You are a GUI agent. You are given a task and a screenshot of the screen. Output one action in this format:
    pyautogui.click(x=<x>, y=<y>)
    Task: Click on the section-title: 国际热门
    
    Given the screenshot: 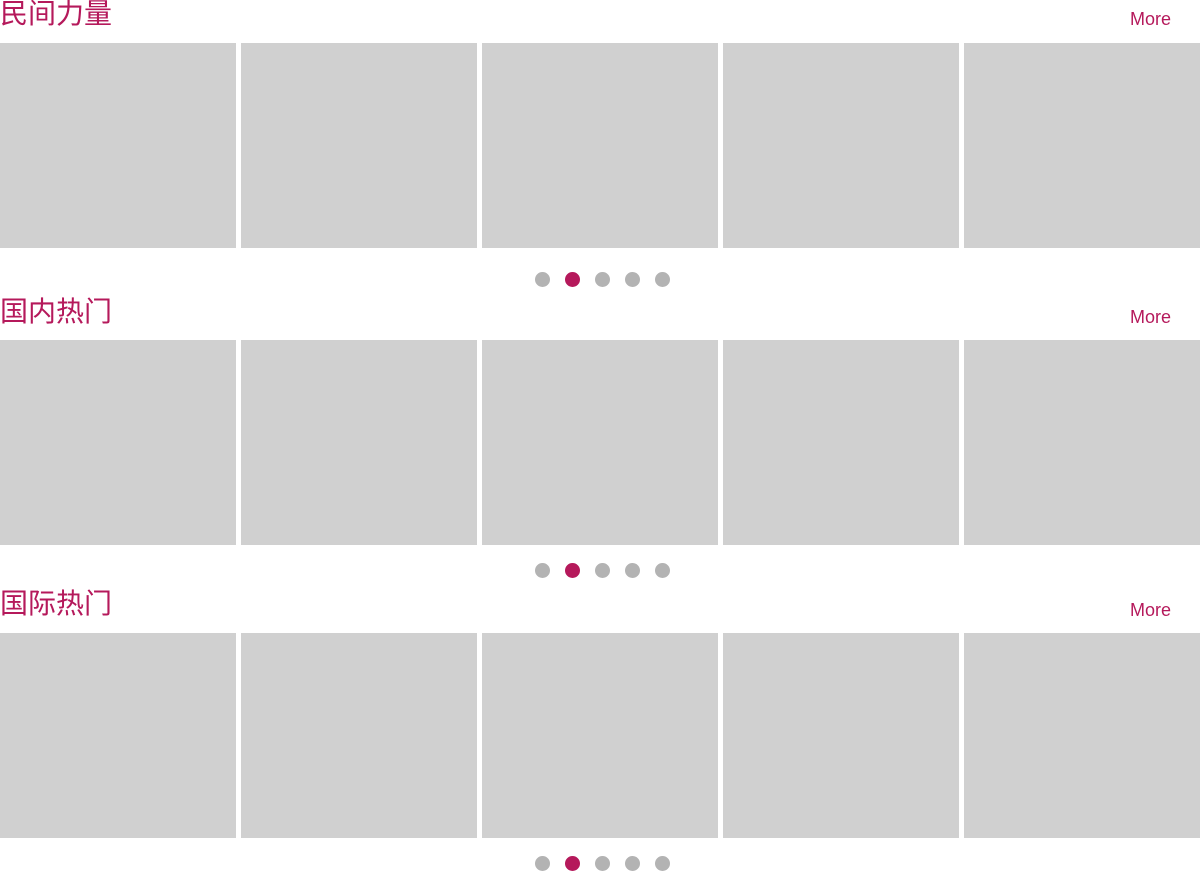 What is the action you would take?
    pyautogui.click(x=56, y=603)
    